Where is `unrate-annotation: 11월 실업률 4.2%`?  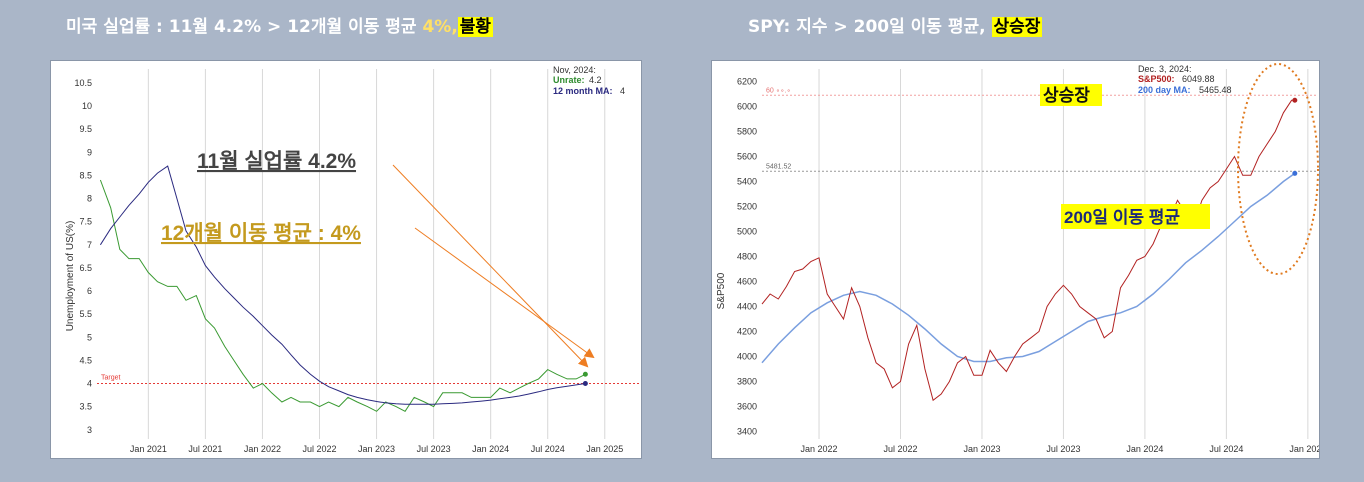
unrate-annotation: 11월 실업률 4.2% is located at coordinates (276, 161).